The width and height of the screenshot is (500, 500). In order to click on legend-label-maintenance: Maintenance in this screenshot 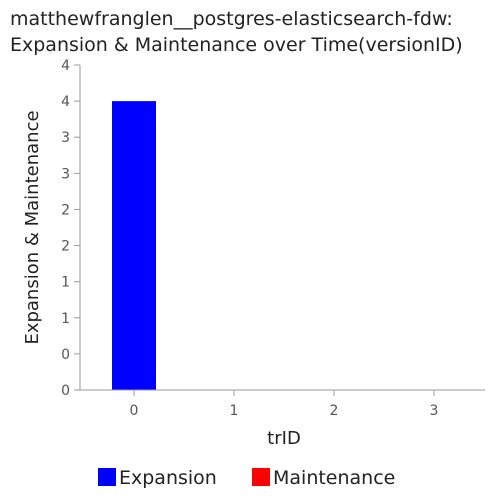, I will do `click(334, 478)`.